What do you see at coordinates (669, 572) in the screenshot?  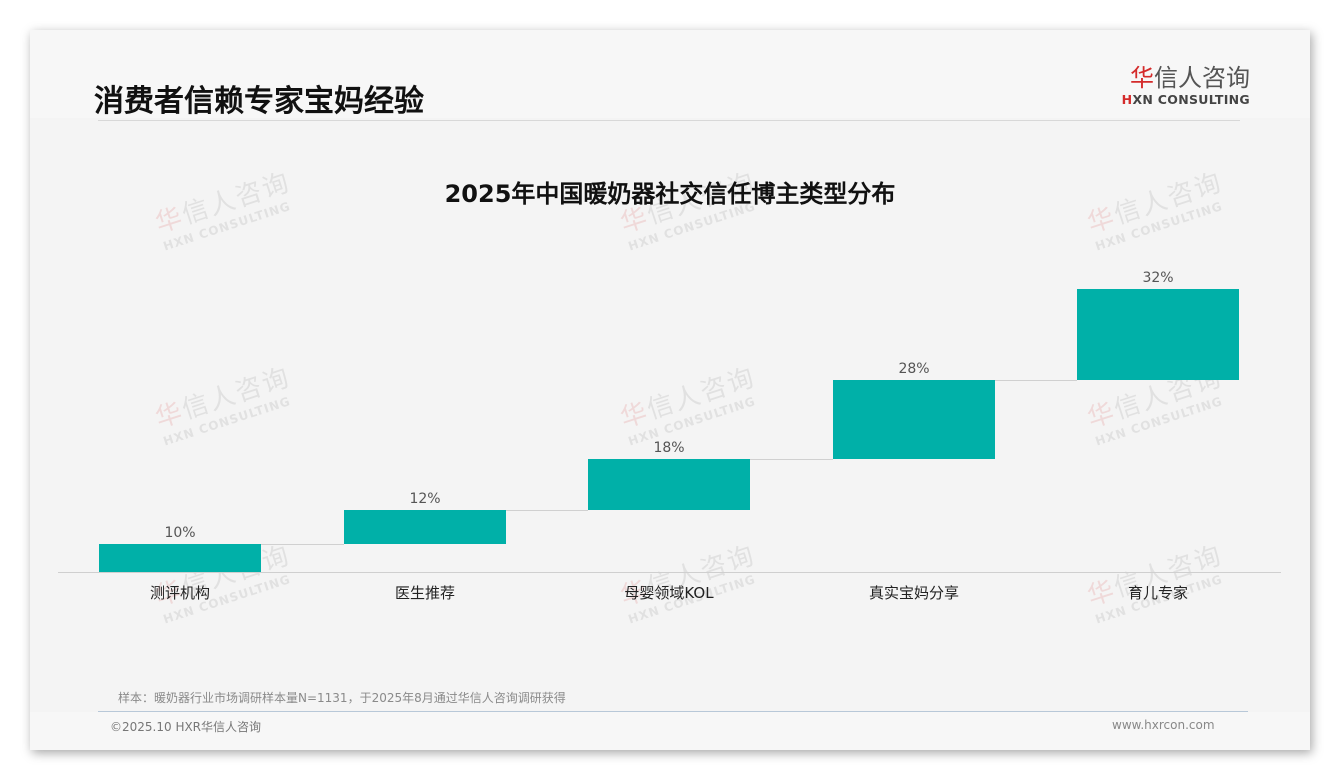 I see `x-axis-line` at bounding box center [669, 572].